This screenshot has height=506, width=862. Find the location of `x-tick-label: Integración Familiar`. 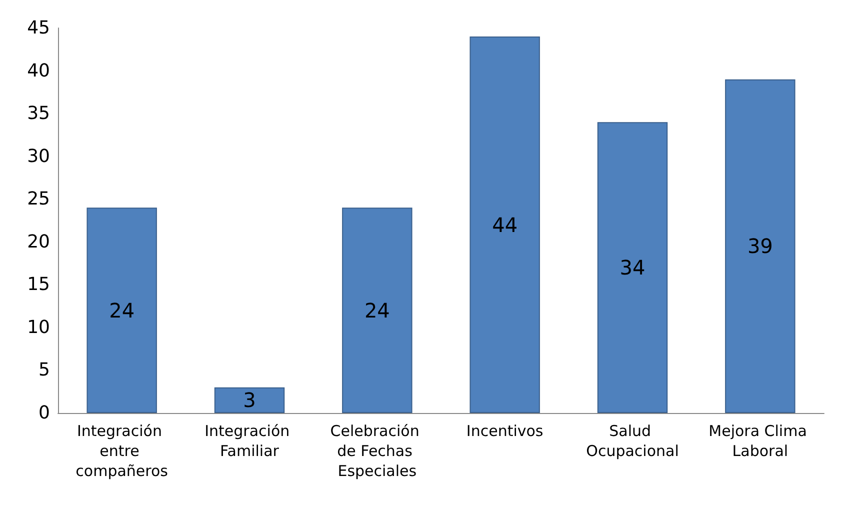

x-tick-label: Integración Familiar is located at coordinates (249, 441).